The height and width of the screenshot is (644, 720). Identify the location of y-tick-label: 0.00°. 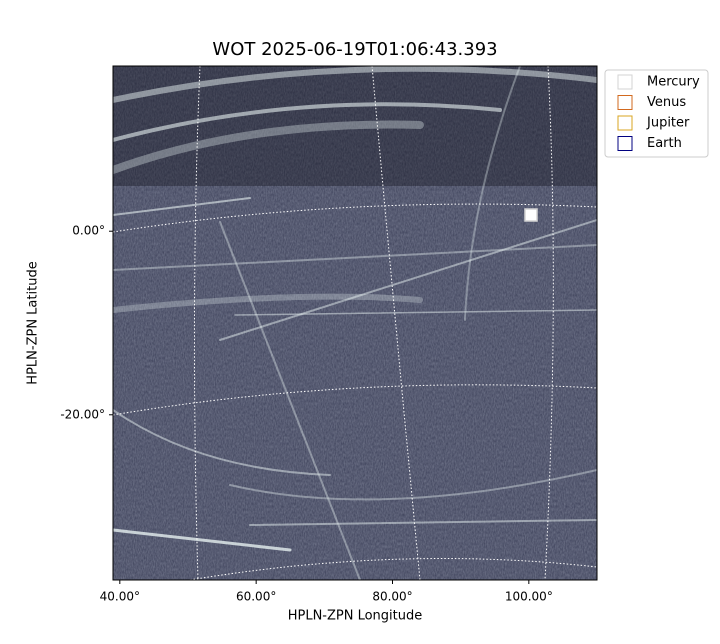
(88, 231).